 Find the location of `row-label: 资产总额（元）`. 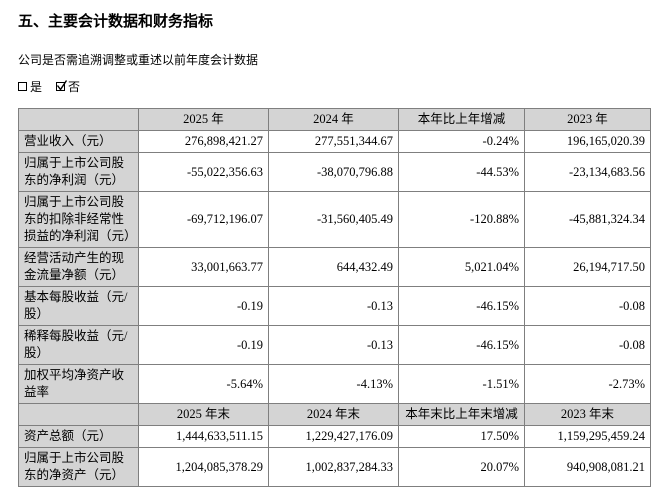

row-label: 资产总额（元） is located at coordinates (78, 436).